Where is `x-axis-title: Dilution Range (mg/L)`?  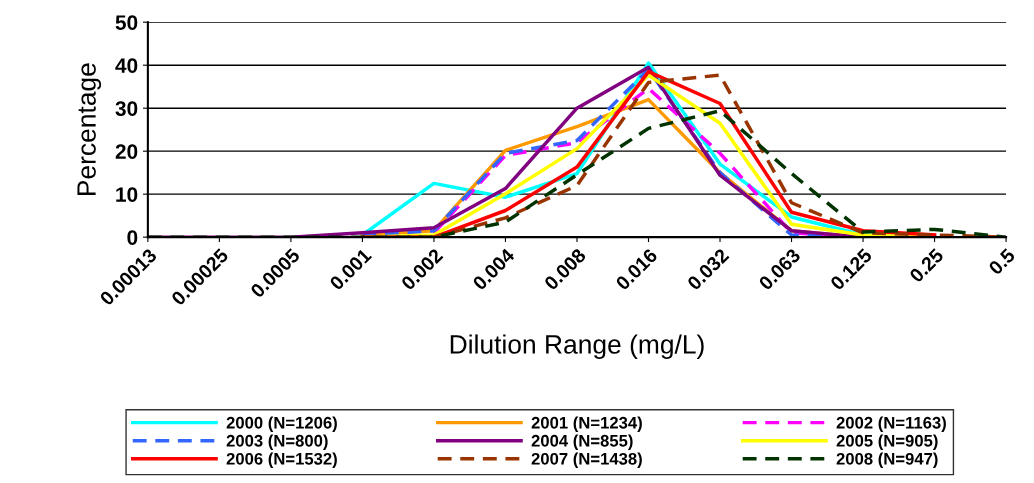 x-axis-title: Dilution Range (mg/L) is located at coordinates (577, 346).